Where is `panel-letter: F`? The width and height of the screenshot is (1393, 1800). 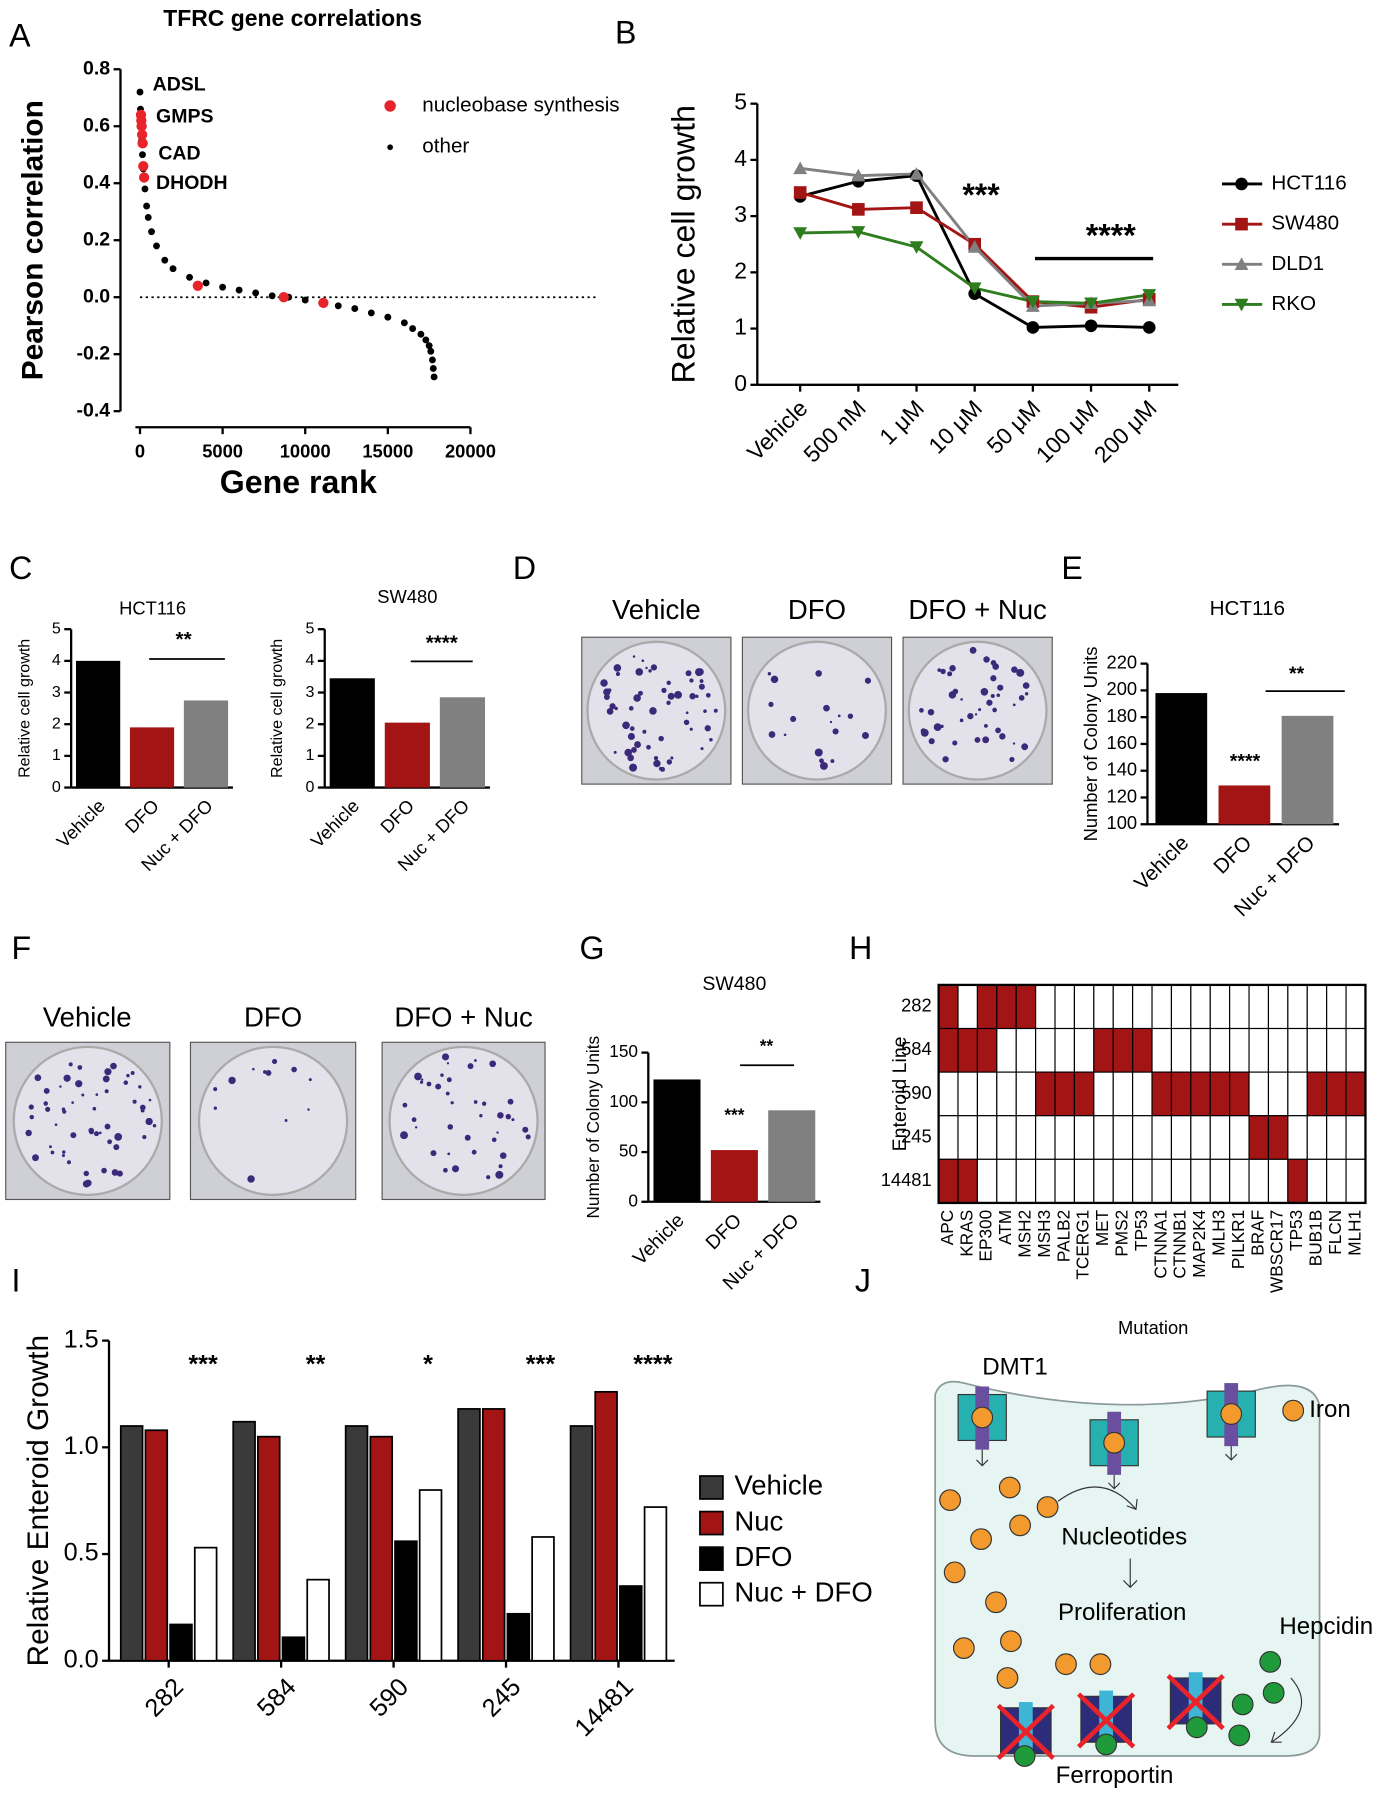
panel-letter: F is located at coordinates (21, 948).